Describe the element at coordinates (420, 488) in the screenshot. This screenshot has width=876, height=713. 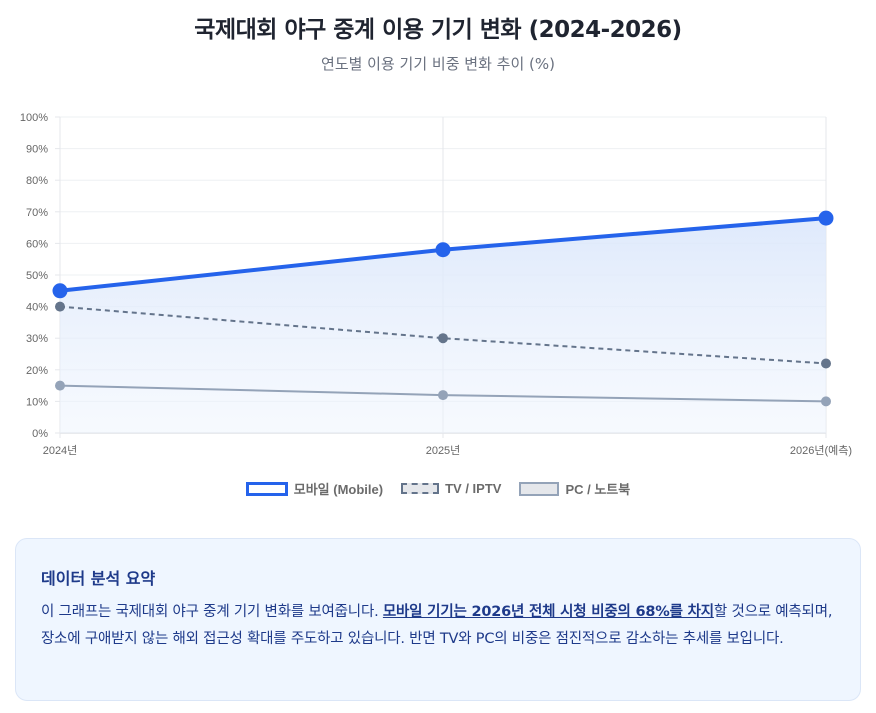
I see `legend-swatch-tv` at that location.